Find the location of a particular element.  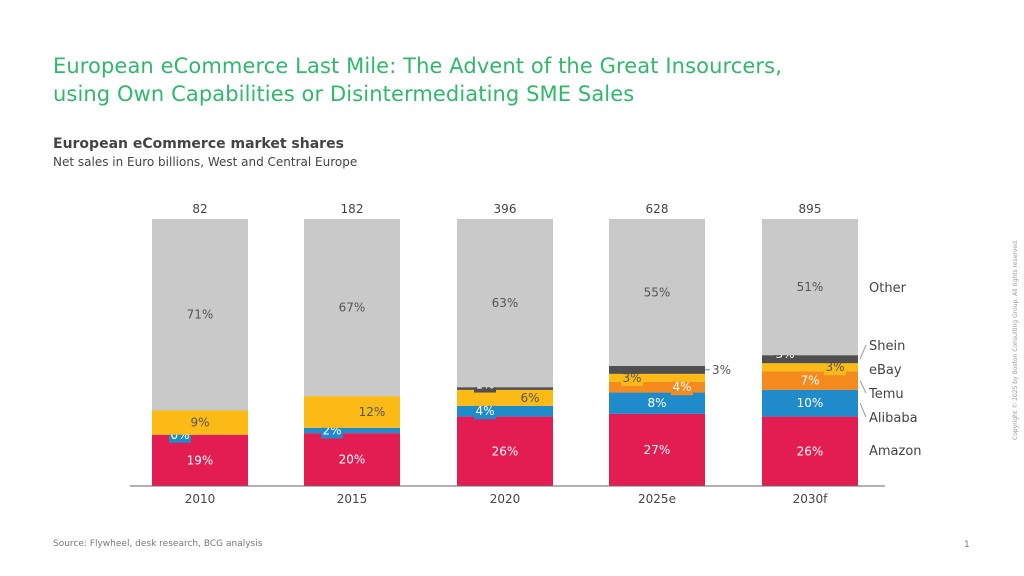

legend-label-temu: Temu is located at coordinates (886, 394).